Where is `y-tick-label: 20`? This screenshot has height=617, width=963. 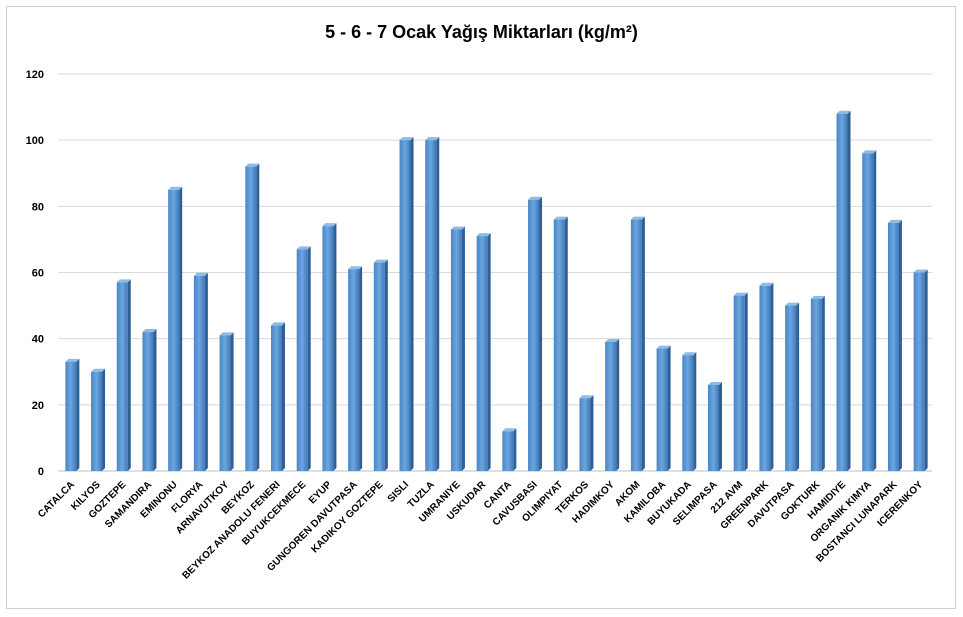 y-tick-label: 20 is located at coordinates (38, 406).